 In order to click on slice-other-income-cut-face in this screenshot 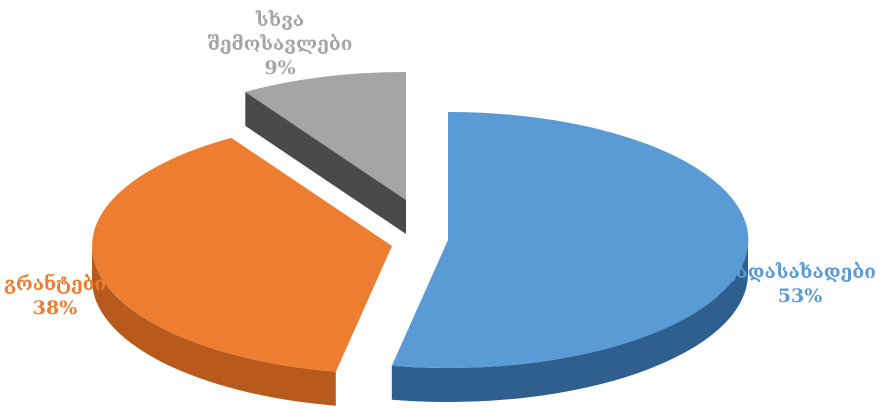, I will do `click(325, 163)`.